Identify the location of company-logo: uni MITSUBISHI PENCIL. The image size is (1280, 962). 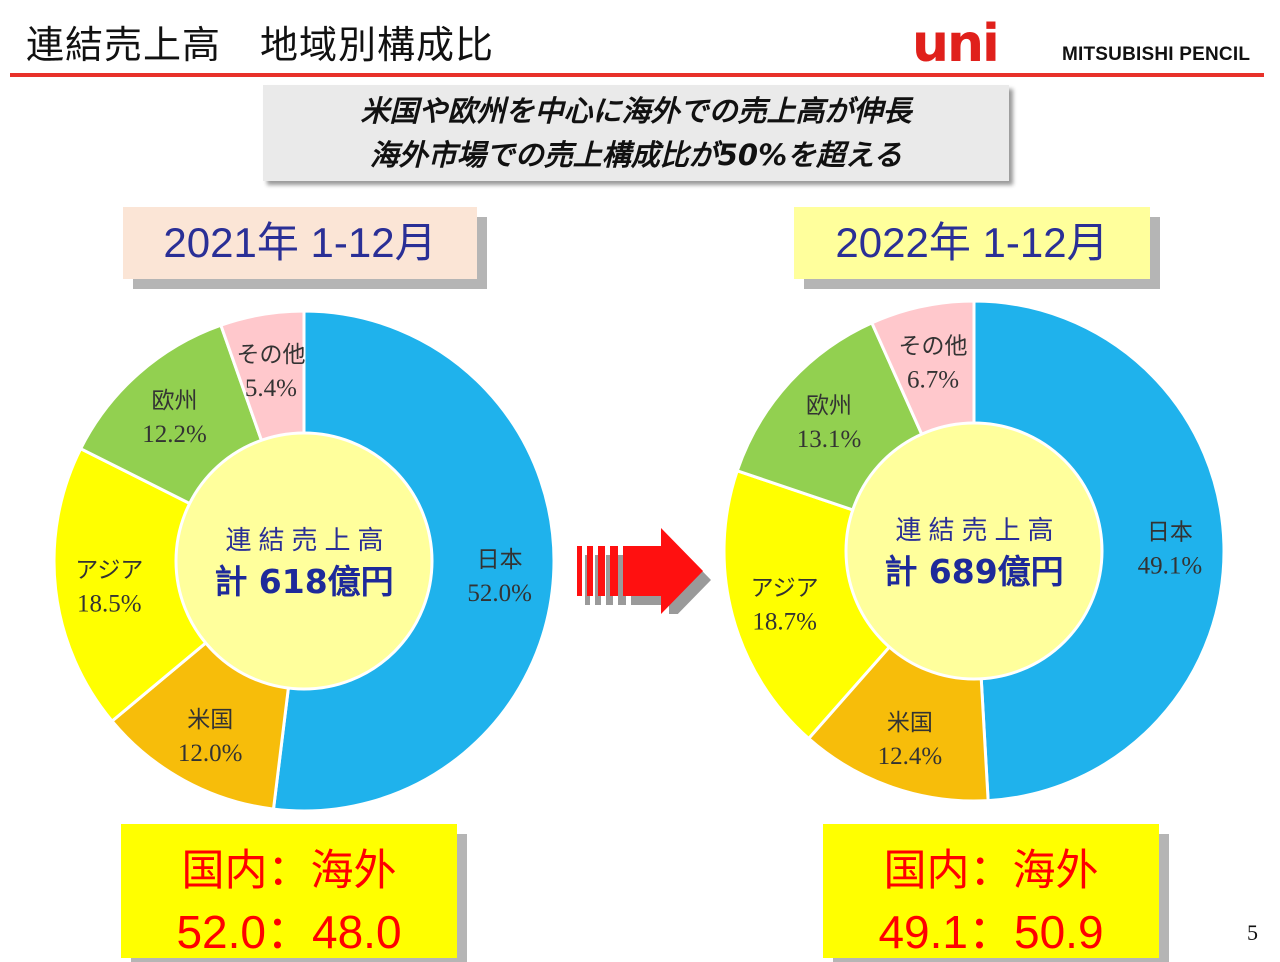
(1088, 44).